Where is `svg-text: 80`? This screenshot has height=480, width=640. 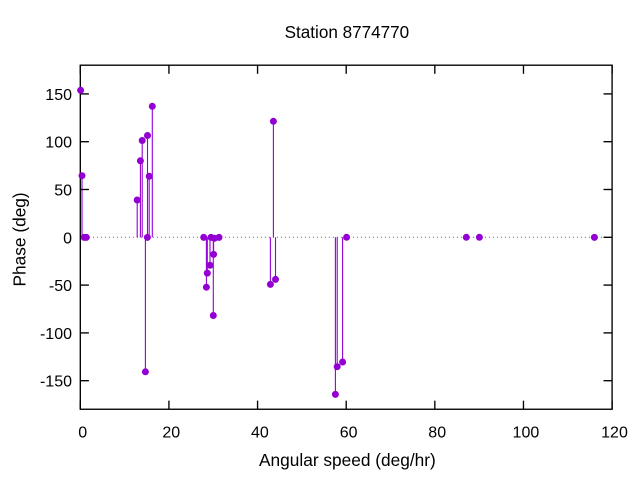
svg-text: 80 is located at coordinates (437, 432).